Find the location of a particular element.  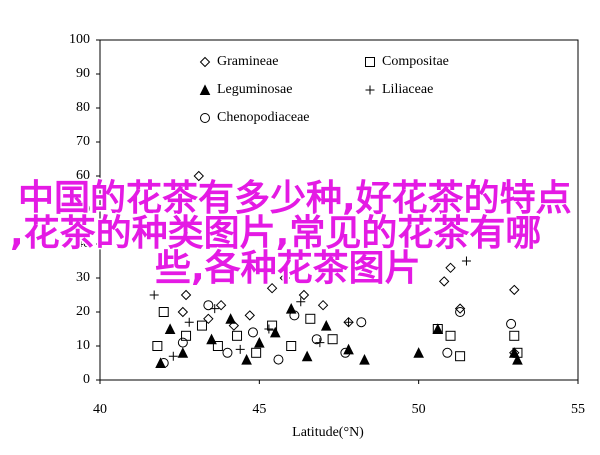

legend-label: Compositae is located at coordinates (415, 61).